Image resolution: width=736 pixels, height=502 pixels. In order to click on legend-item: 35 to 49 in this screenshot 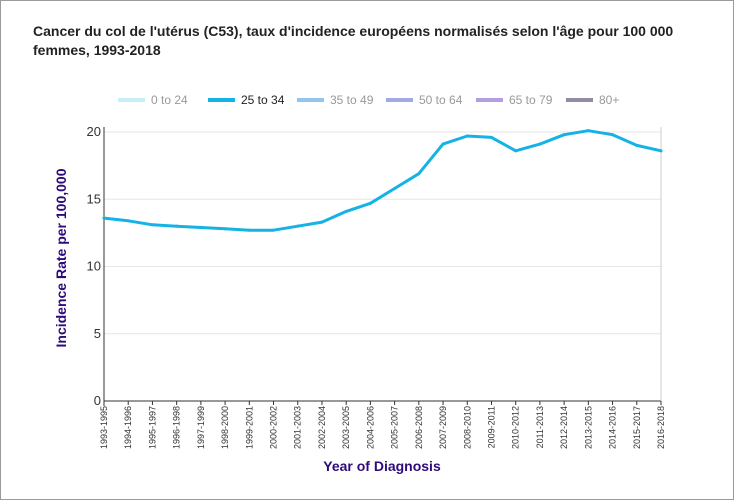, I will do `click(335, 100)`.